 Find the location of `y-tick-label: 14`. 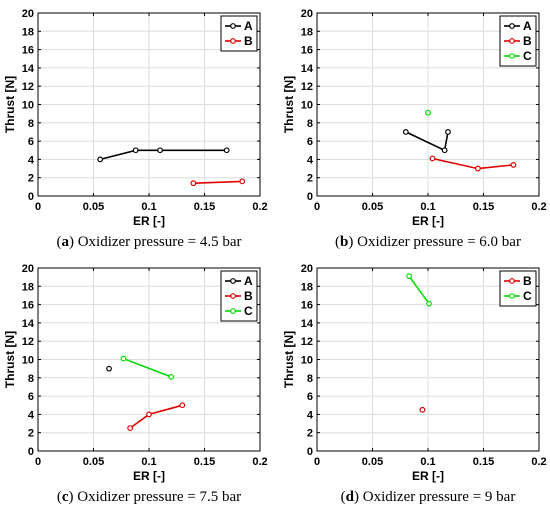

y-tick-label: 14 is located at coordinates (28, 69).